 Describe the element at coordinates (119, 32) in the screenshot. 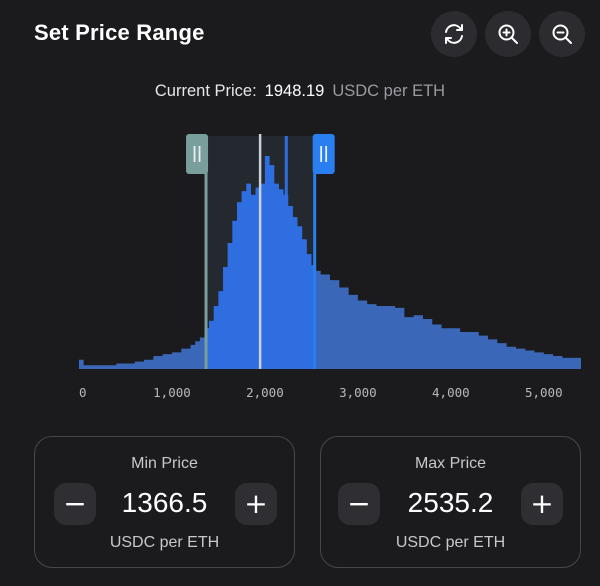

I see `page-title: Set Price Range` at that location.